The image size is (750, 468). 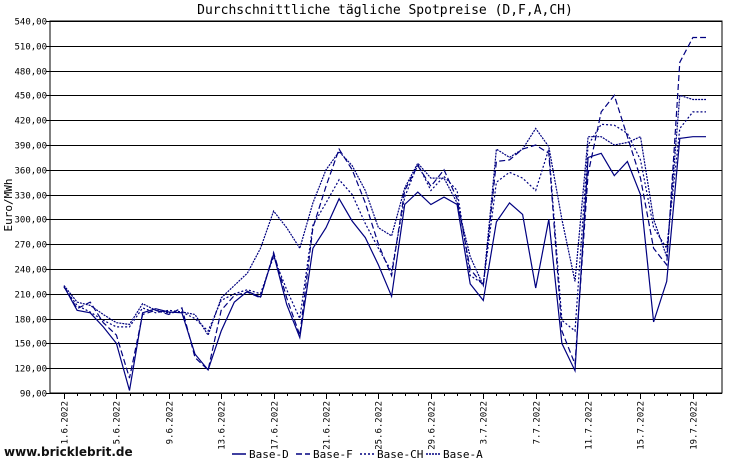 What do you see at coordinates (269, 454) in the screenshot?
I see `legend-label: Base-D` at bounding box center [269, 454].